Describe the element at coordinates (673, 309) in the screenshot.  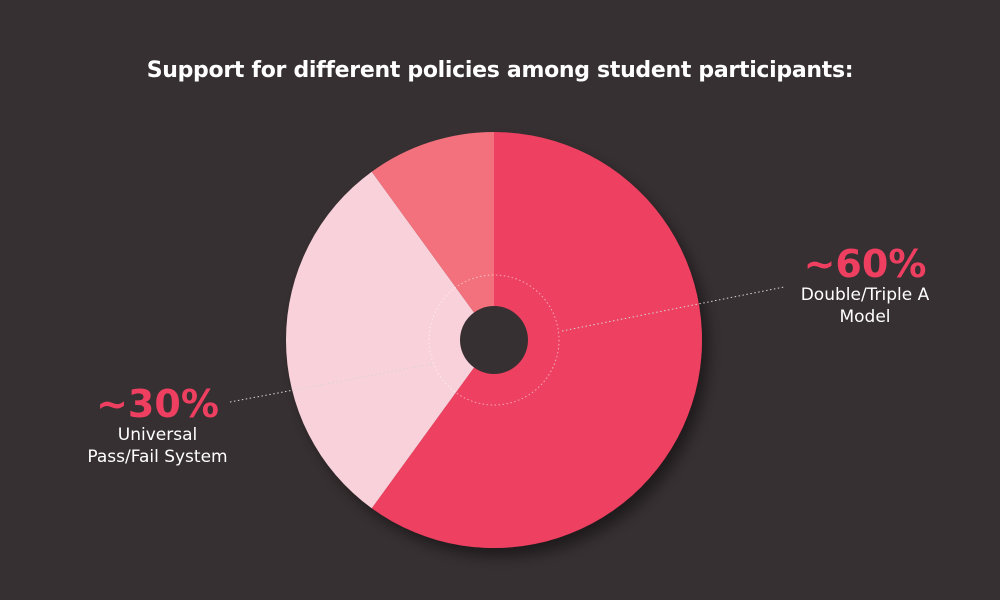
I see `leader-line-double-triple` at that location.